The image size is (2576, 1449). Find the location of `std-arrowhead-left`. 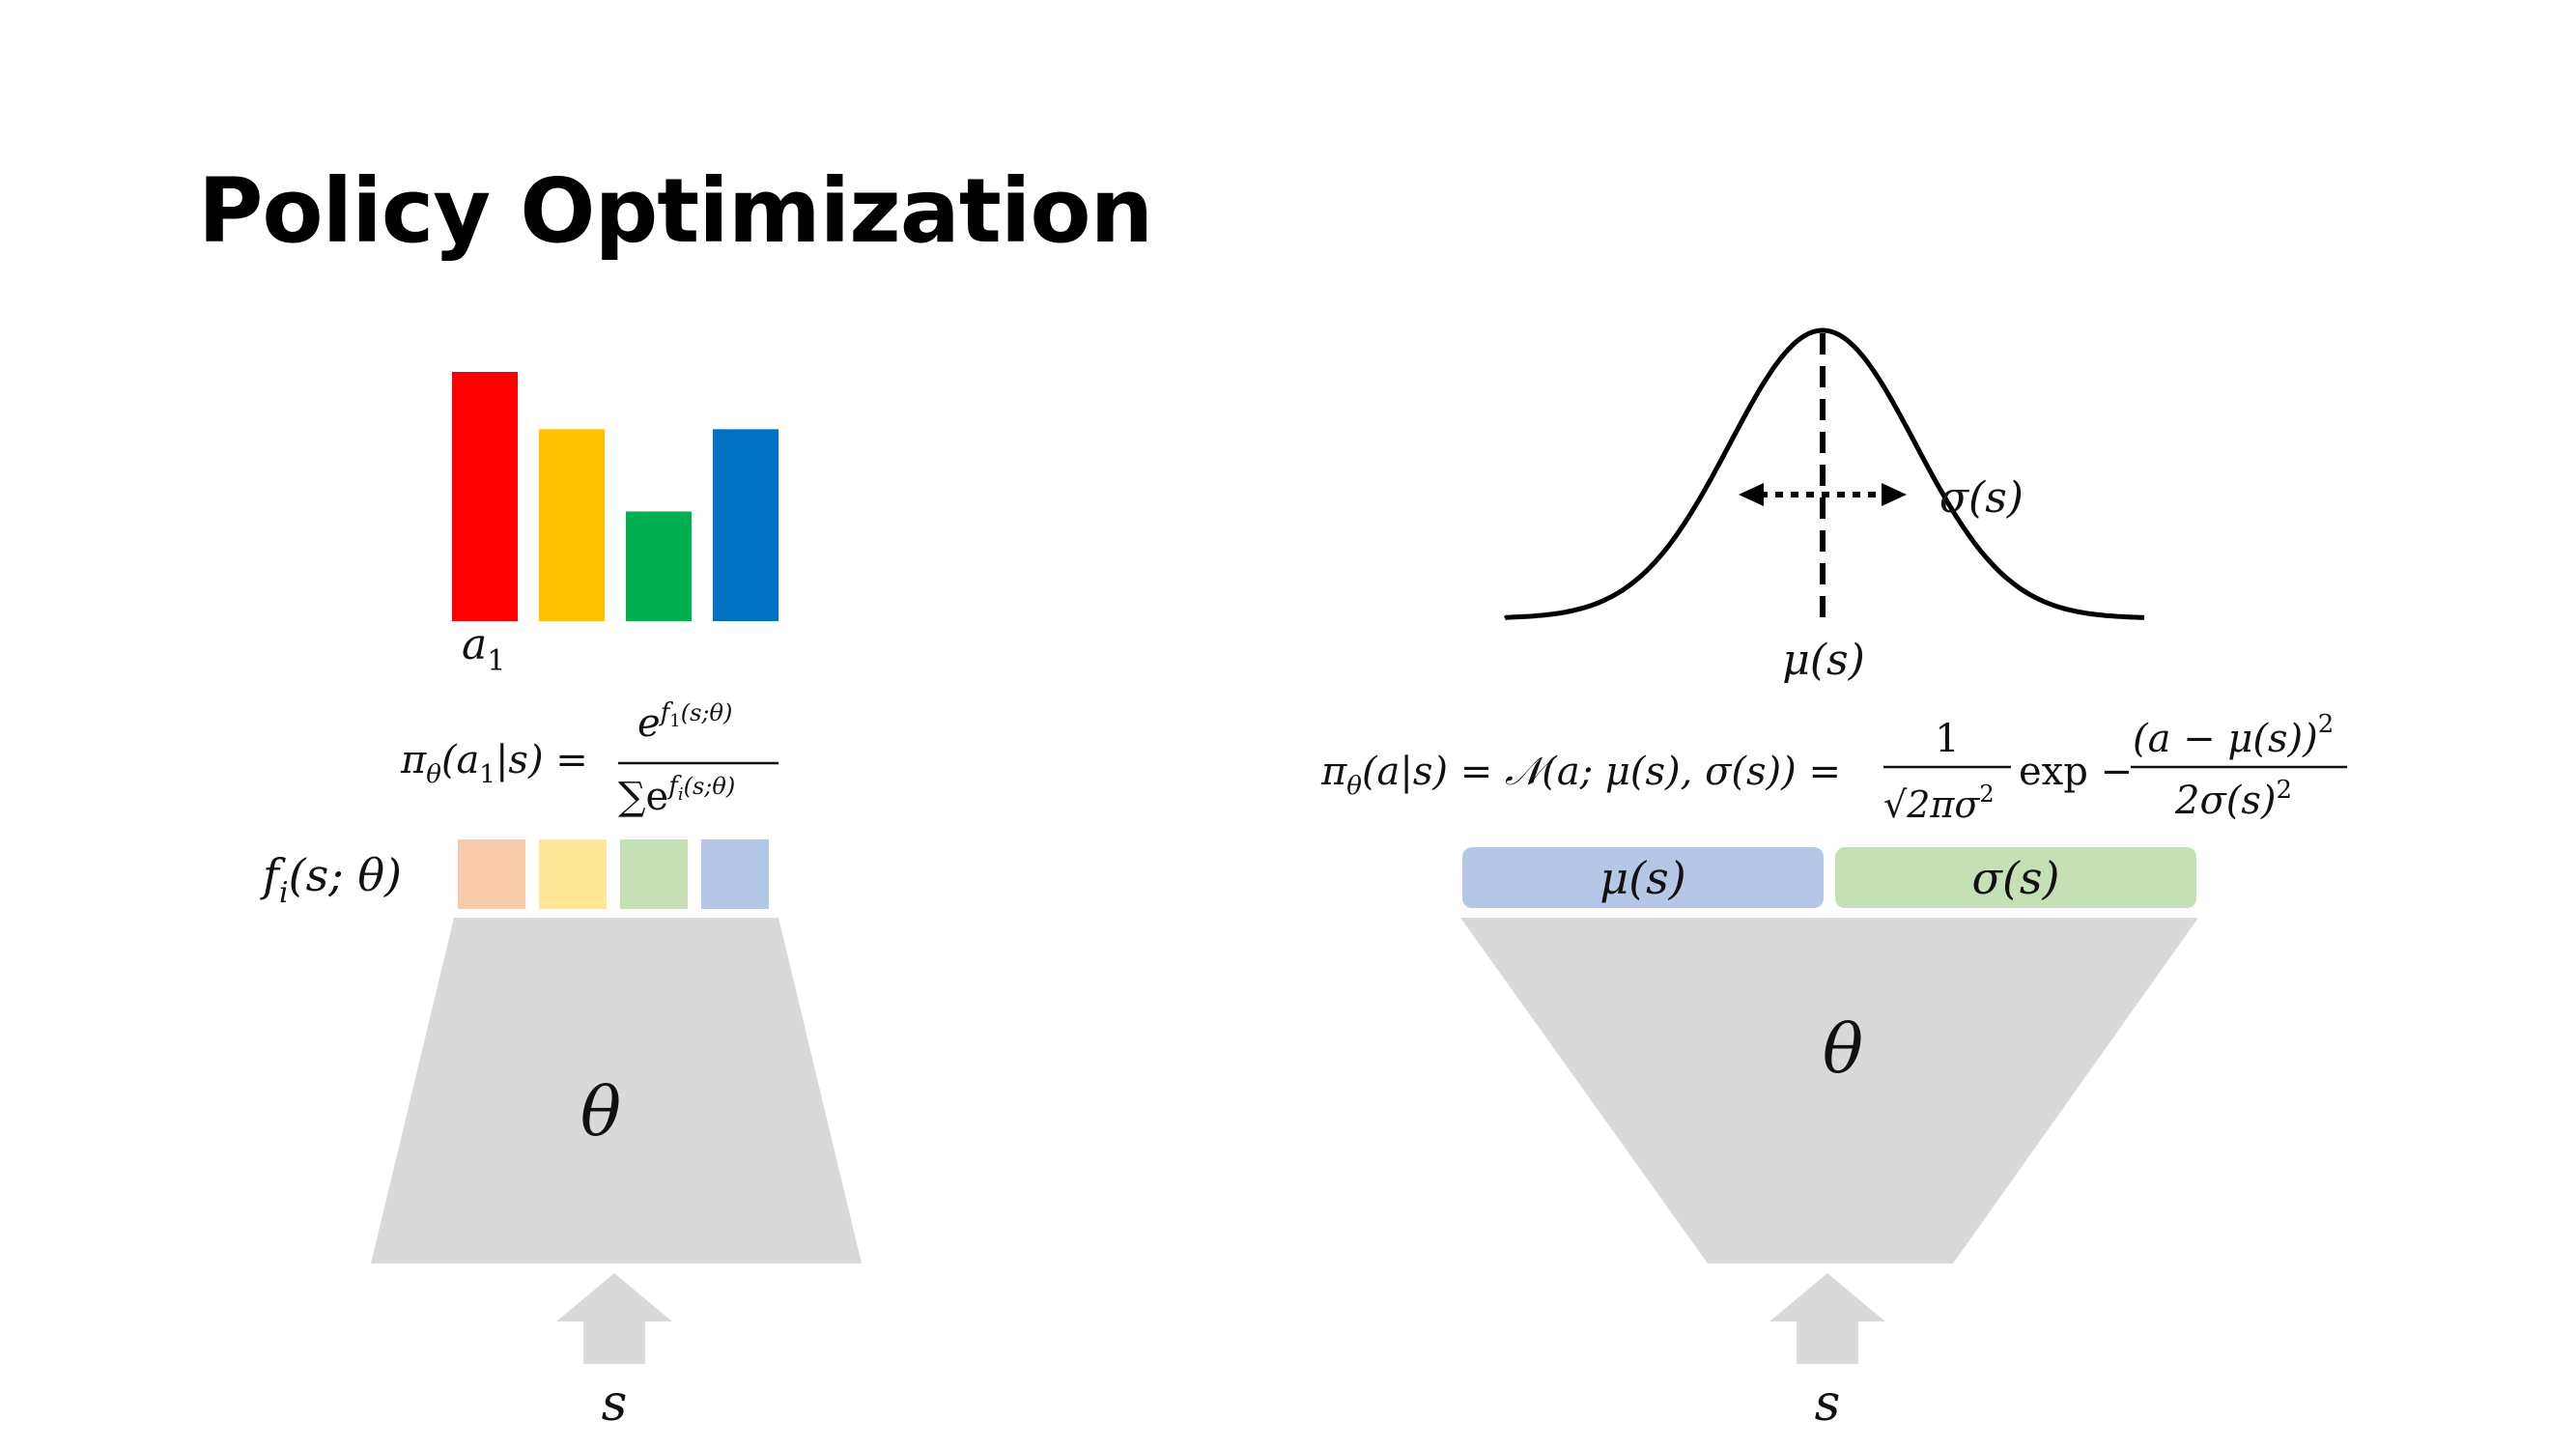

std-arrowhead-left is located at coordinates (1751, 494).